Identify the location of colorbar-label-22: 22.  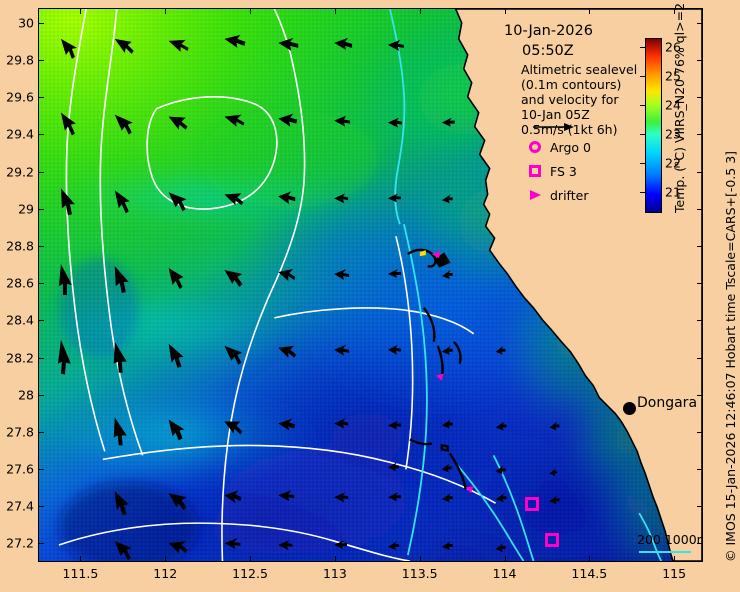
(673, 163).